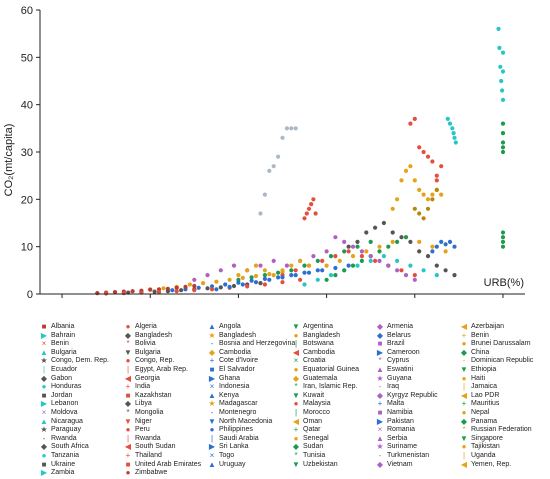 The height and width of the screenshot is (479, 550). I want to click on legend-label: Rwanda, so click(64, 438).